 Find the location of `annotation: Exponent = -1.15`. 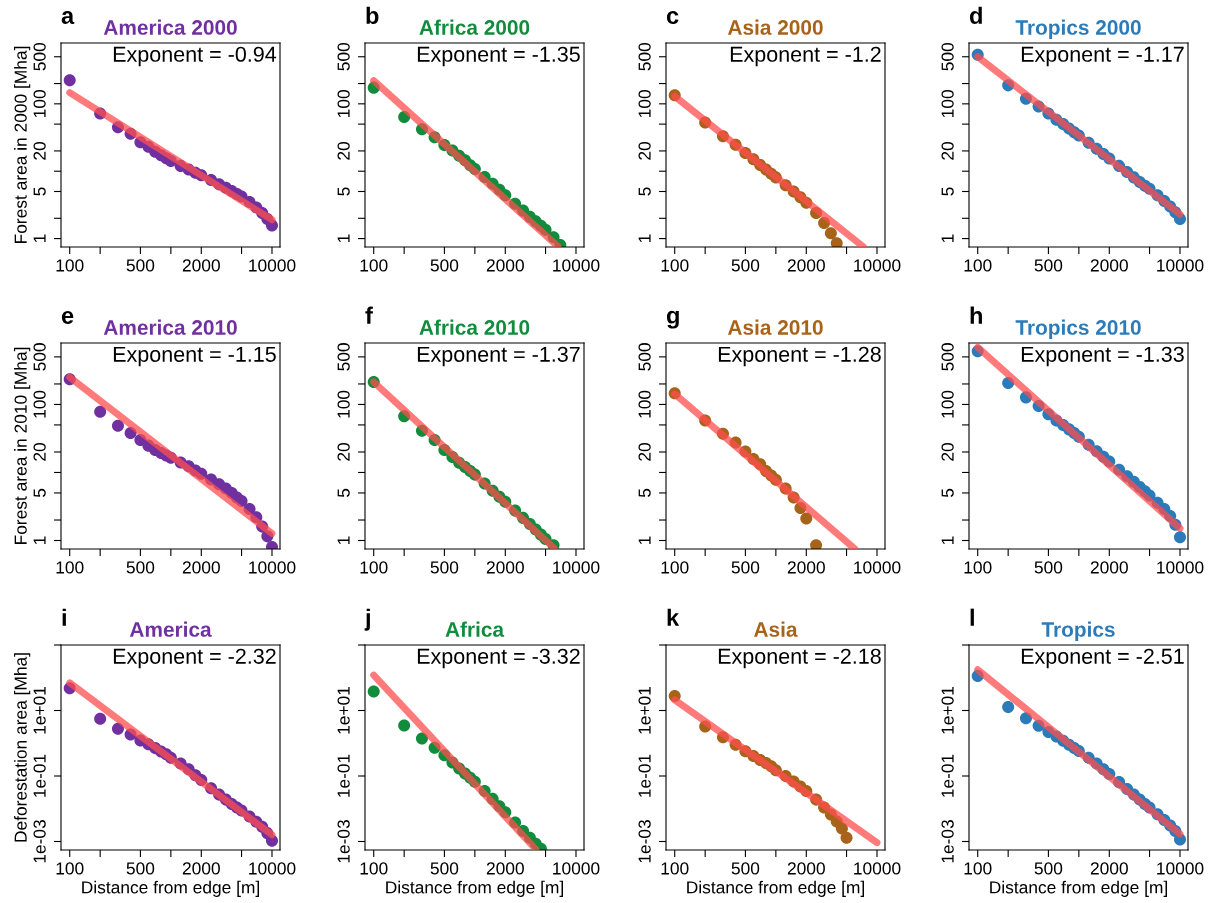

annotation: Exponent = -1.15 is located at coordinates (194, 356).